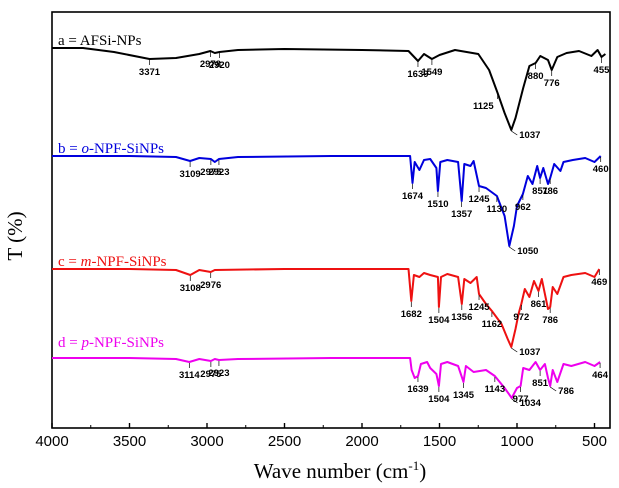 Image resolution: width=619 pixels, height=488 pixels. I want to click on peak-label: 1682, so click(411, 314).